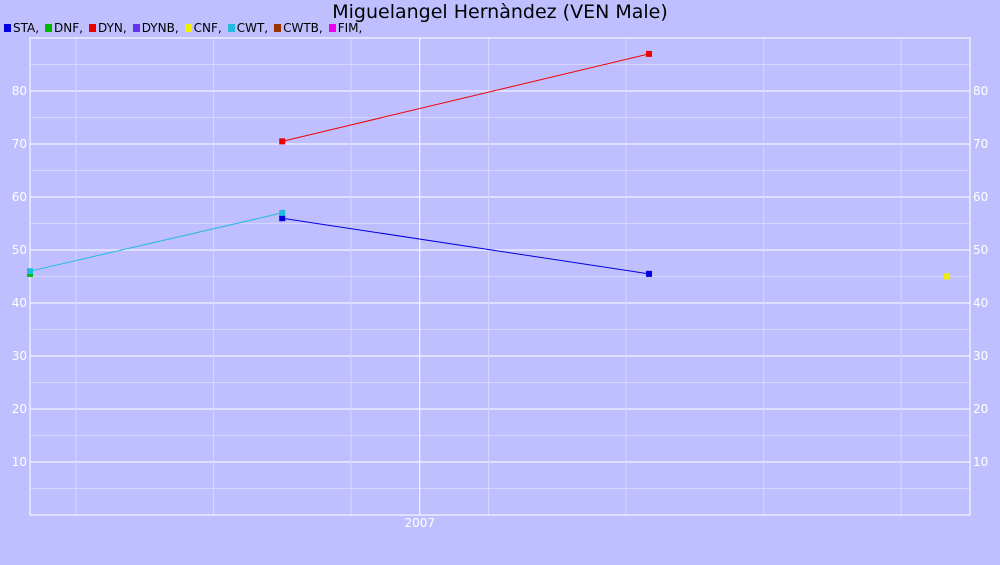  Describe the element at coordinates (466, 246) in the screenshot. I see `series-line-sta` at that location.